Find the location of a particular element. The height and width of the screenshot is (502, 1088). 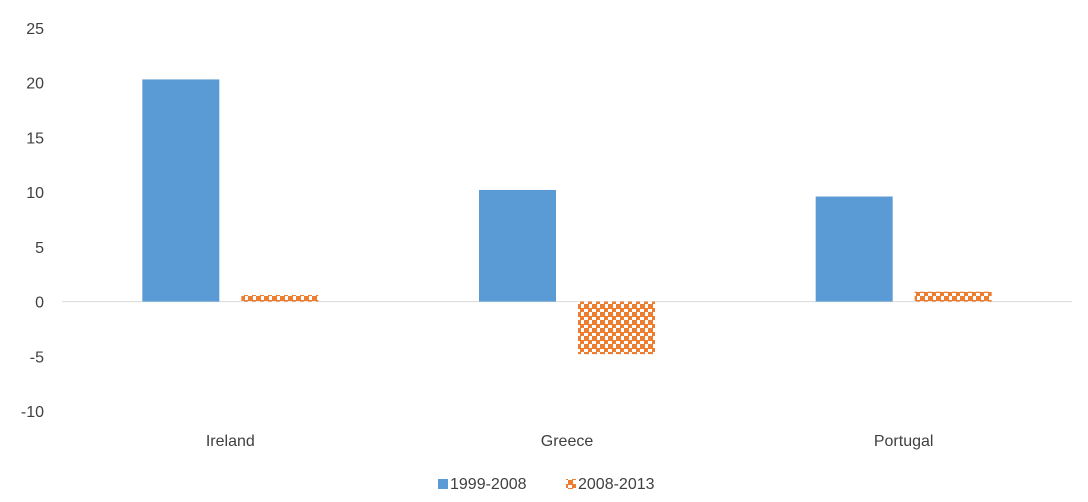

x-category-label: Ireland is located at coordinates (230, 441).